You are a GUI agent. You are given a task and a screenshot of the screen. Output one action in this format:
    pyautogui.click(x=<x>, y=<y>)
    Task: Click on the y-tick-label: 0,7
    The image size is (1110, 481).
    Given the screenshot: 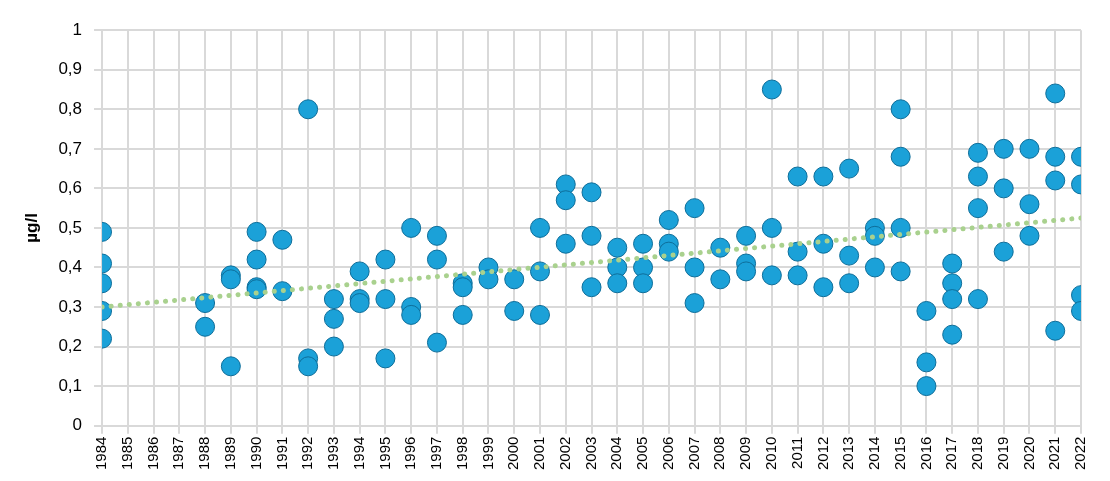 What is the action you would take?
    pyautogui.click(x=70, y=148)
    